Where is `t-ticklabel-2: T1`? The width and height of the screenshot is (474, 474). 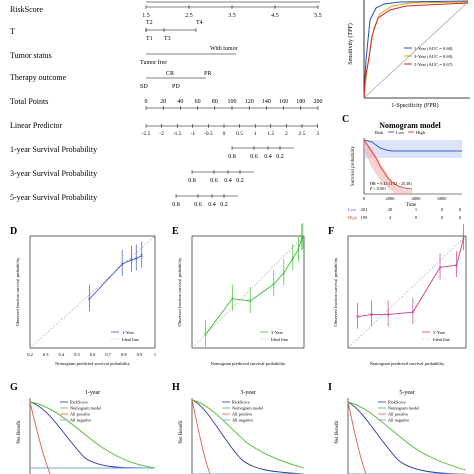
t-ticklabel-2: T1 is located at coordinates (149, 39).